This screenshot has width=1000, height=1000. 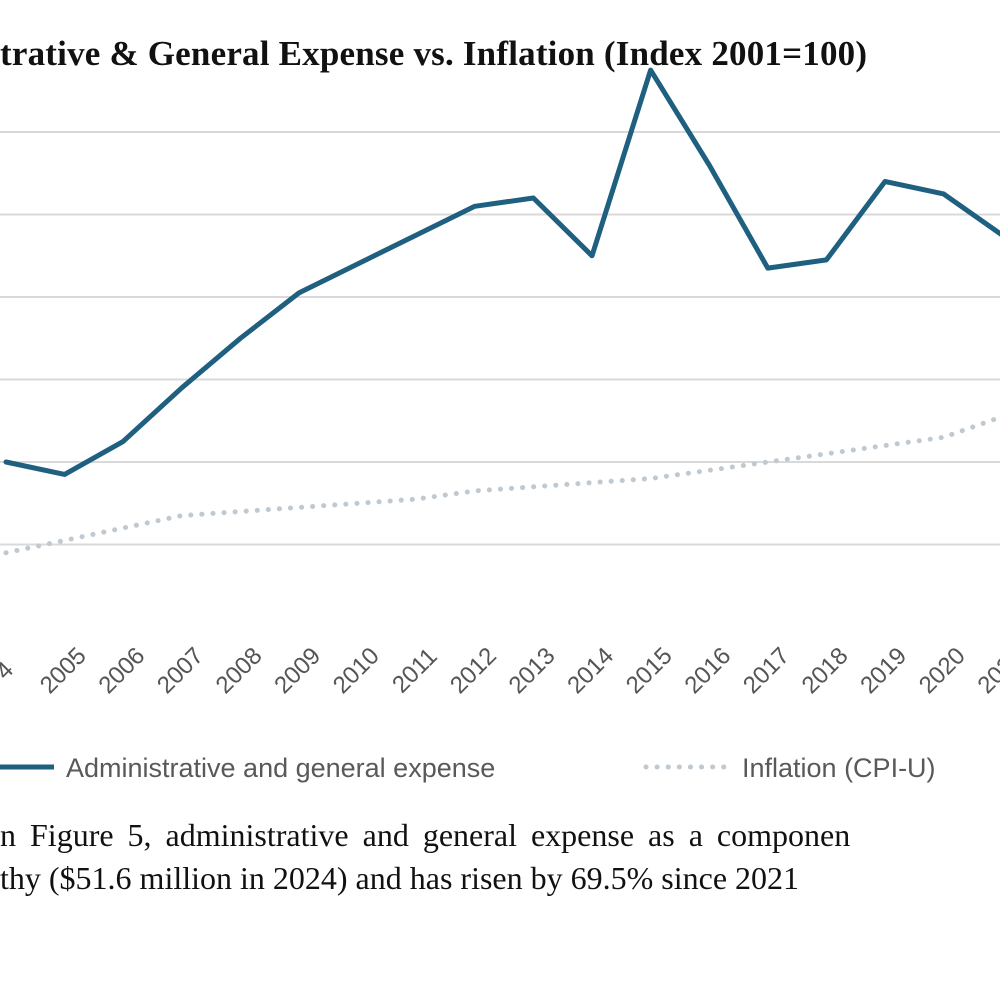 What do you see at coordinates (180, 670) in the screenshot?
I see `x-tick-label: 2007` at bounding box center [180, 670].